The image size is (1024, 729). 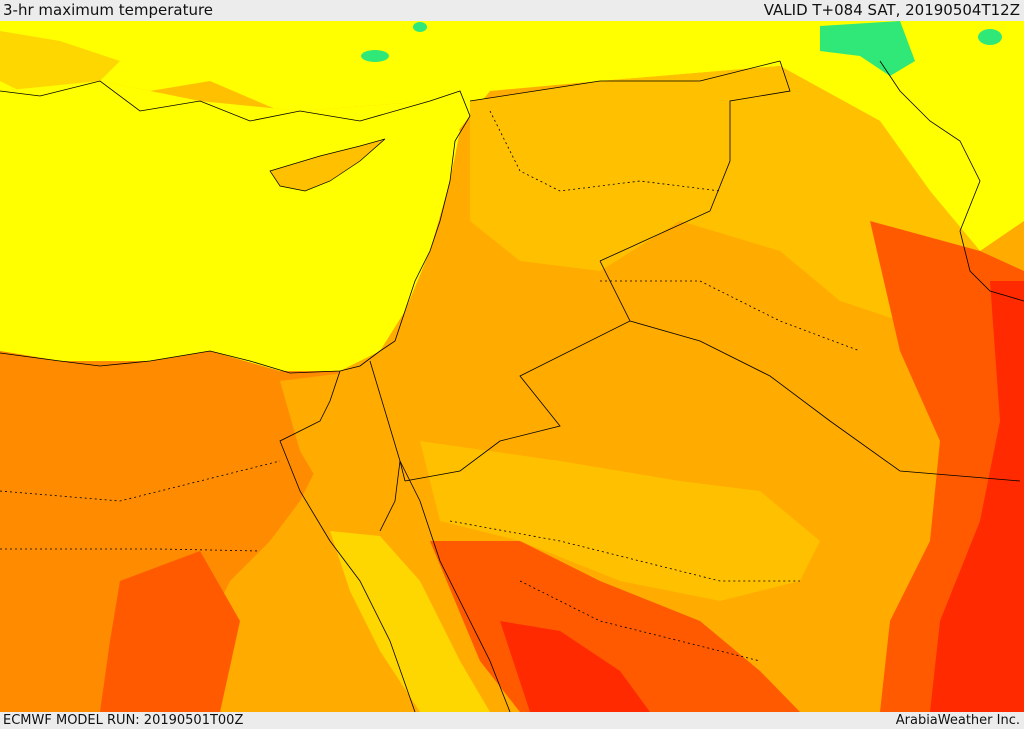 I want to click on coastline-gulf-of-aqaba, so click(x=390, y=496).